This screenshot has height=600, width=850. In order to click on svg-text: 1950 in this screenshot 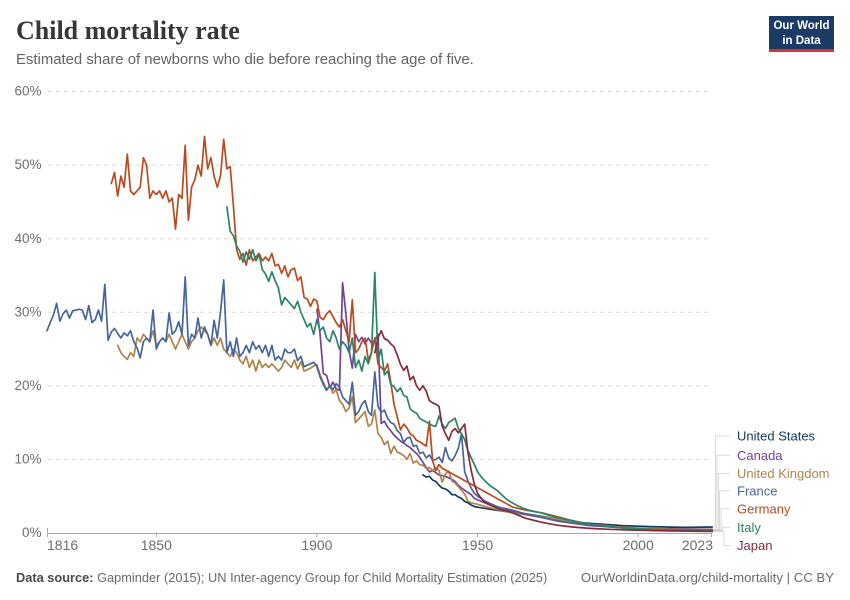, I will do `click(477, 545)`.